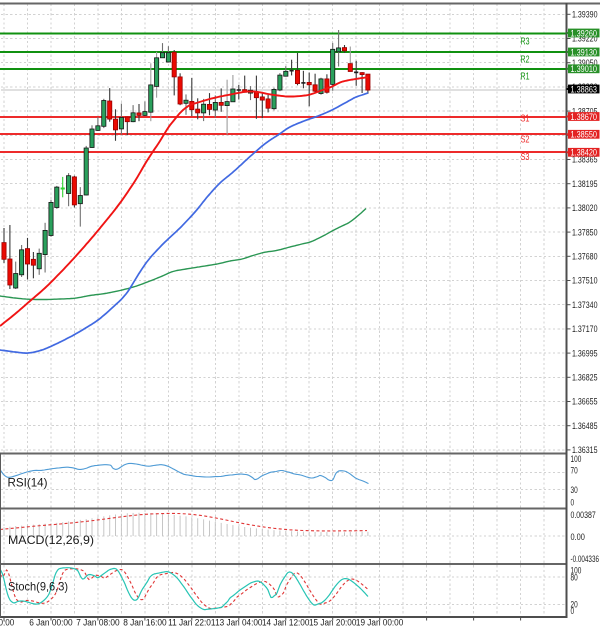  What do you see at coordinates (583, 515) in the screenshot?
I see `svg-text: 0.00387` at bounding box center [583, 515].